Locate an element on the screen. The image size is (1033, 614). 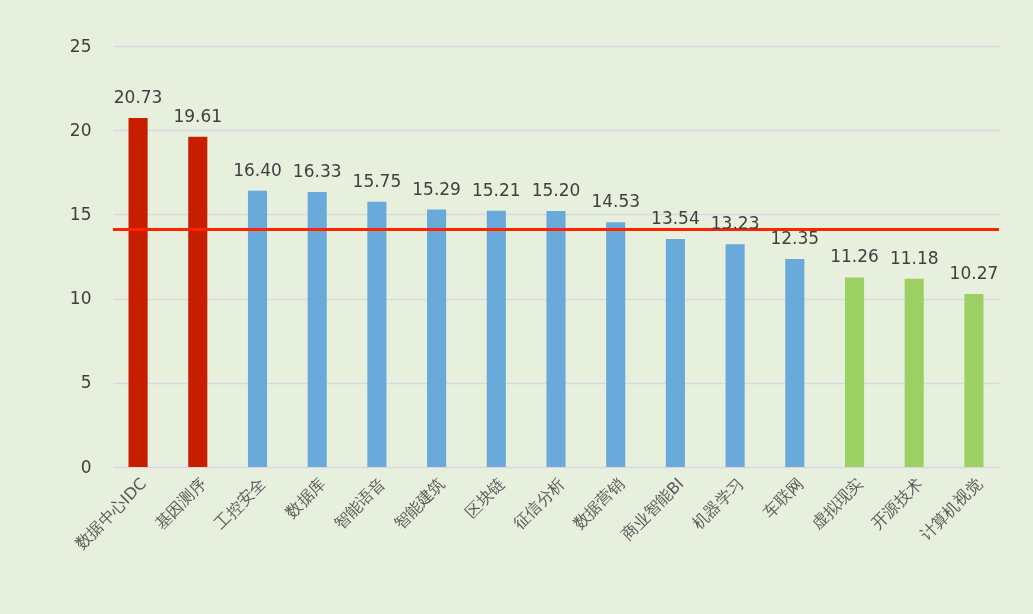
data-label: 13.23 is located at coordinates (735, 223).